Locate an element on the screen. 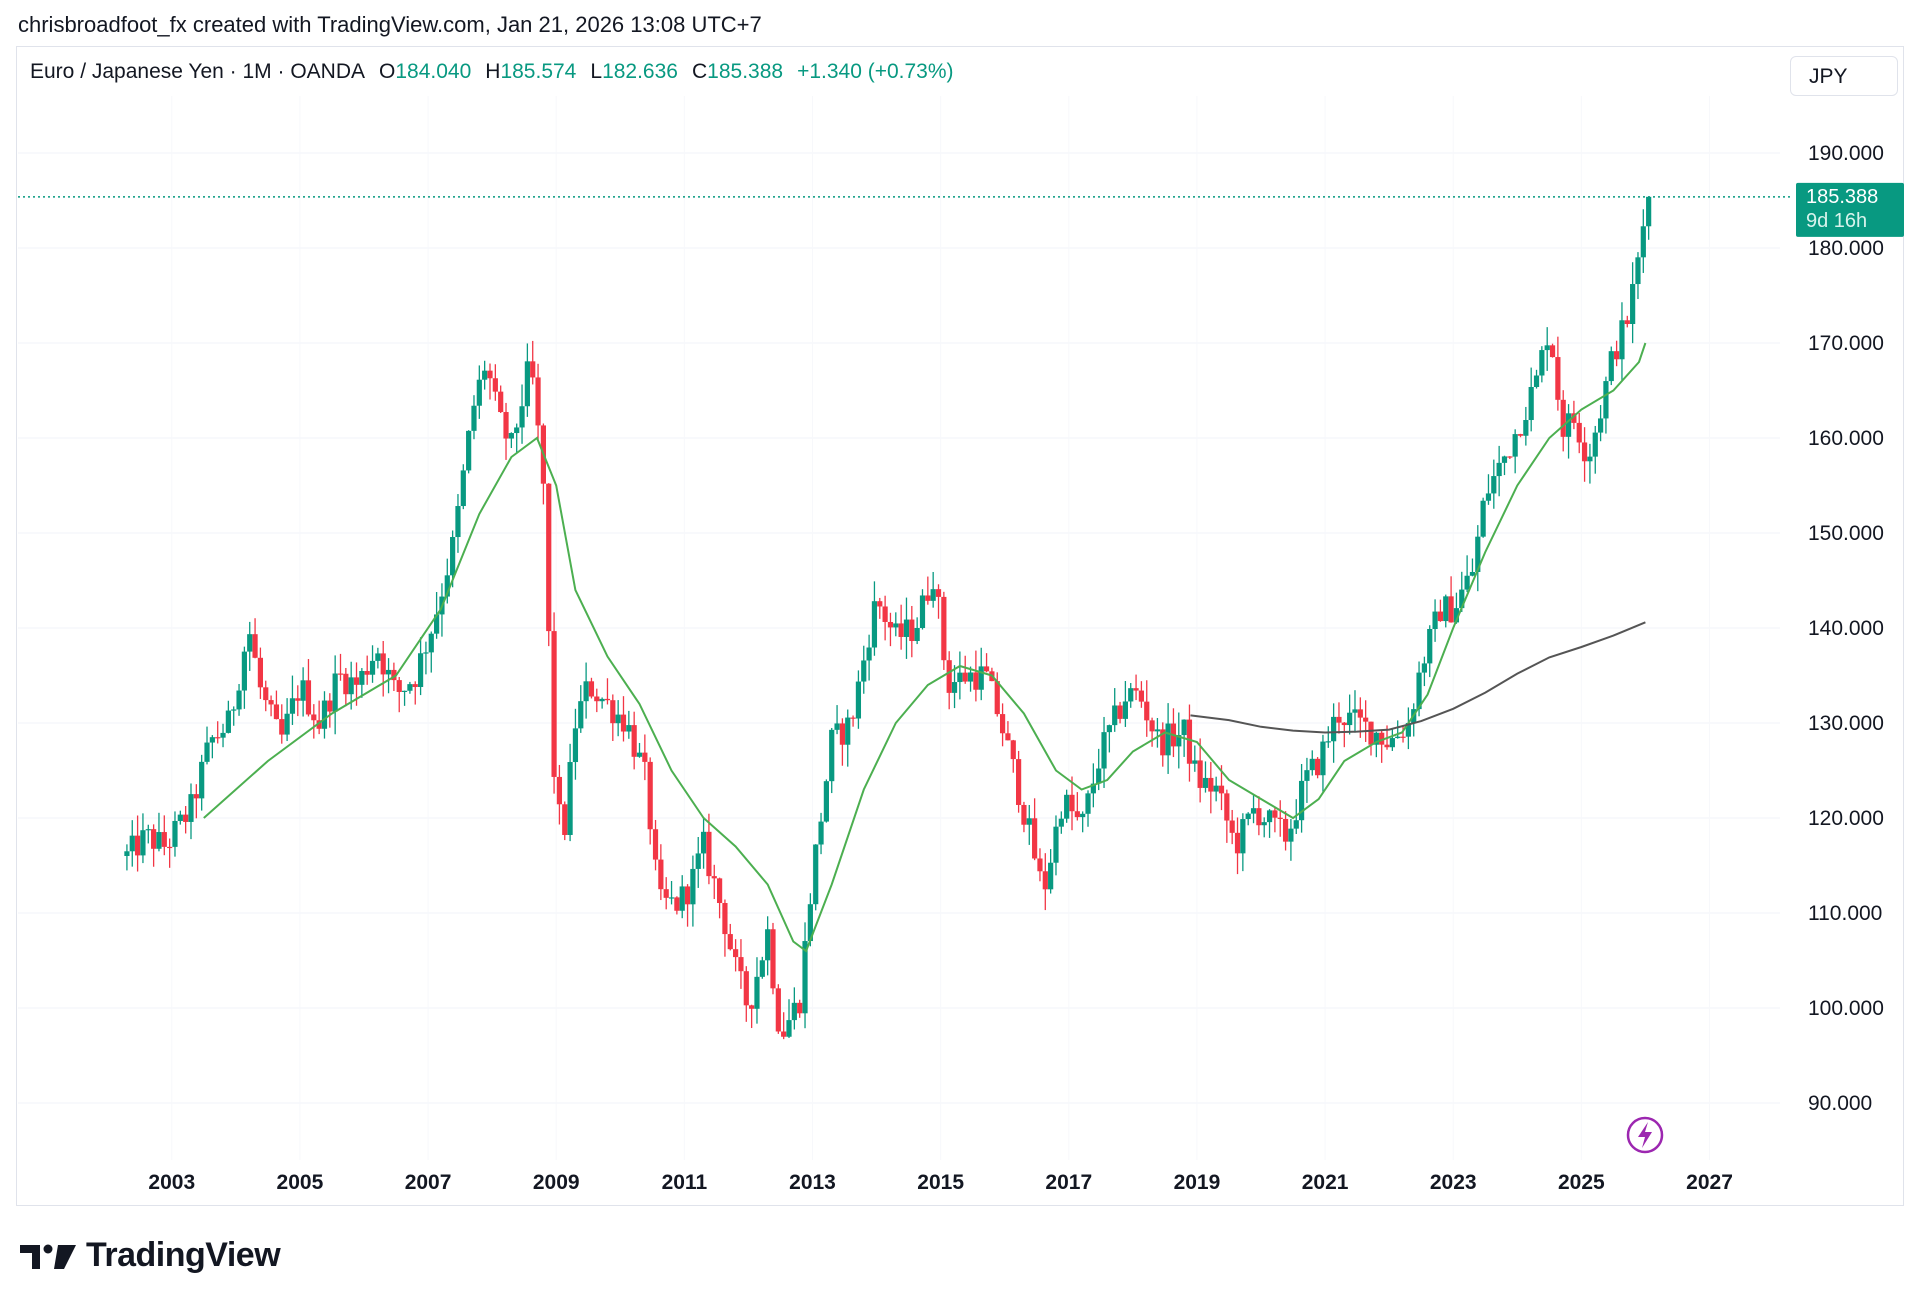  currency-button: JPY is located at coordinates (1844, 76).